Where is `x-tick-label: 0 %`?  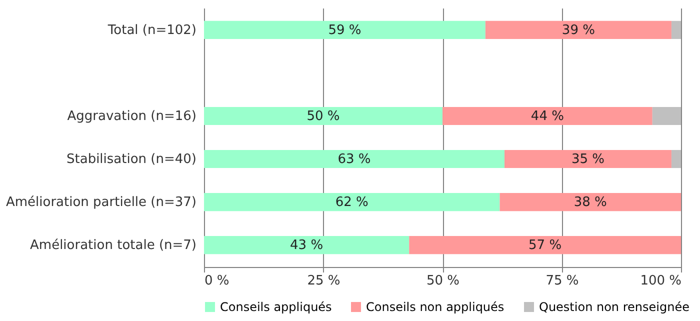
x-tick-label: 0 % is located at coordinates (217, 281).